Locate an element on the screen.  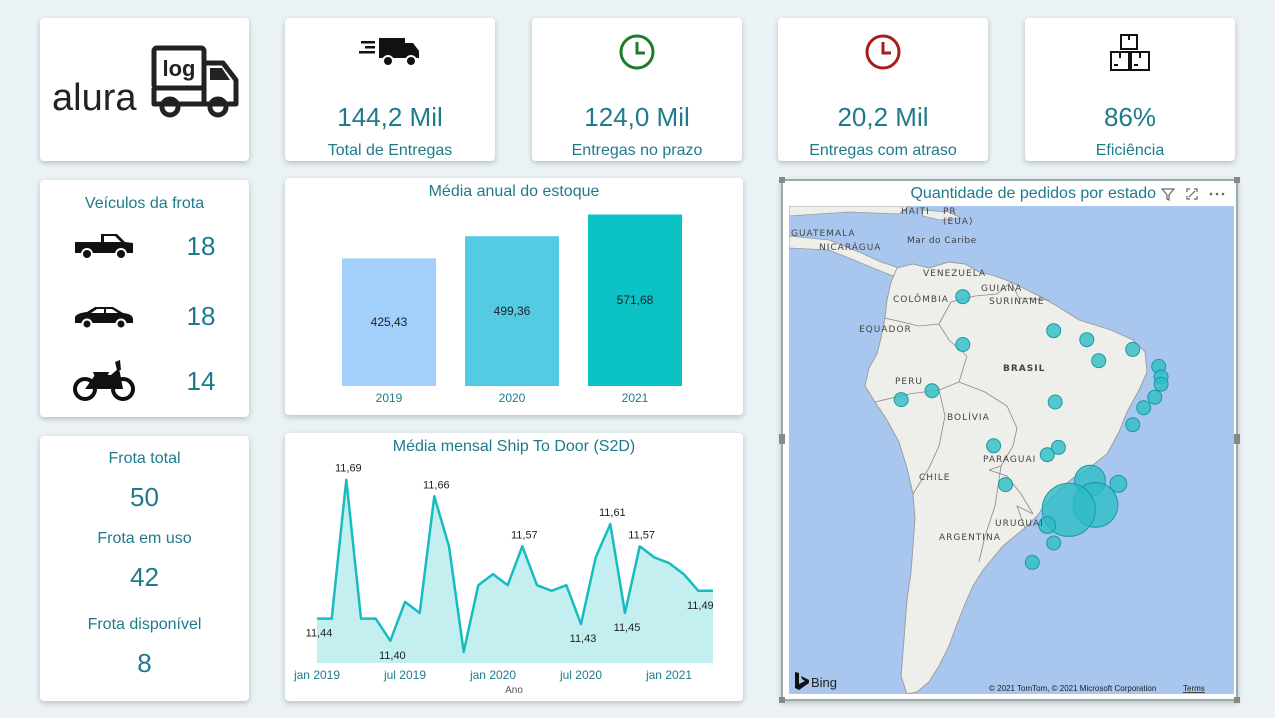
kpi-card-total-deliveries: 144,2 Mil Total de Entregas is located at coordinates (390, 89).